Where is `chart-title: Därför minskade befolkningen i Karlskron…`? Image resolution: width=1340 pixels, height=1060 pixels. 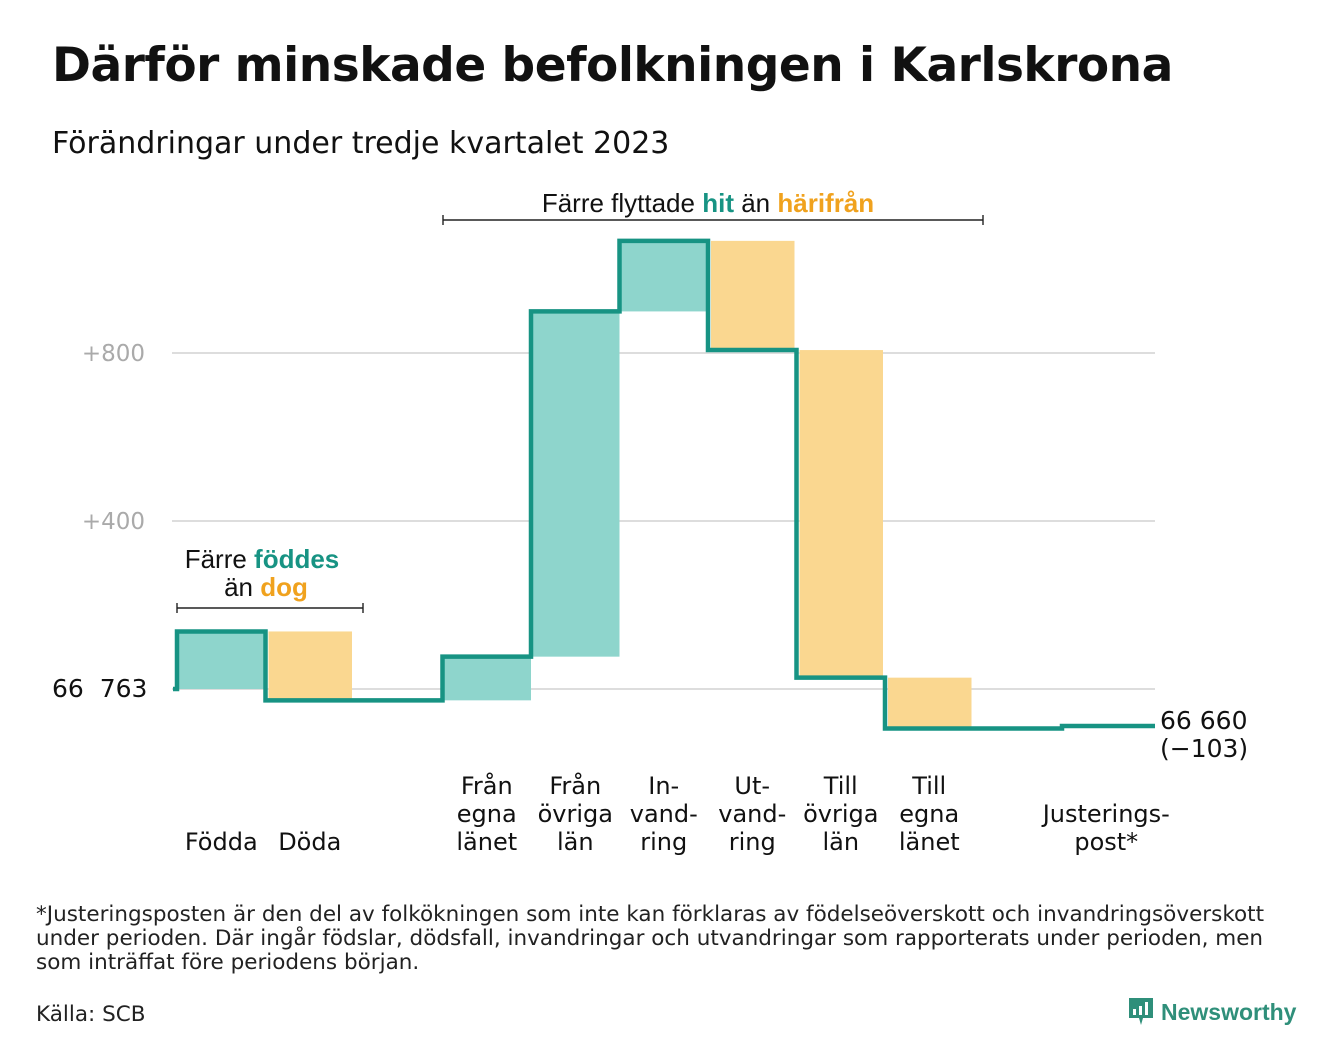 chart-title: Därför minskade befolkningen i Karlskron… is located at coordinates (612, 65).